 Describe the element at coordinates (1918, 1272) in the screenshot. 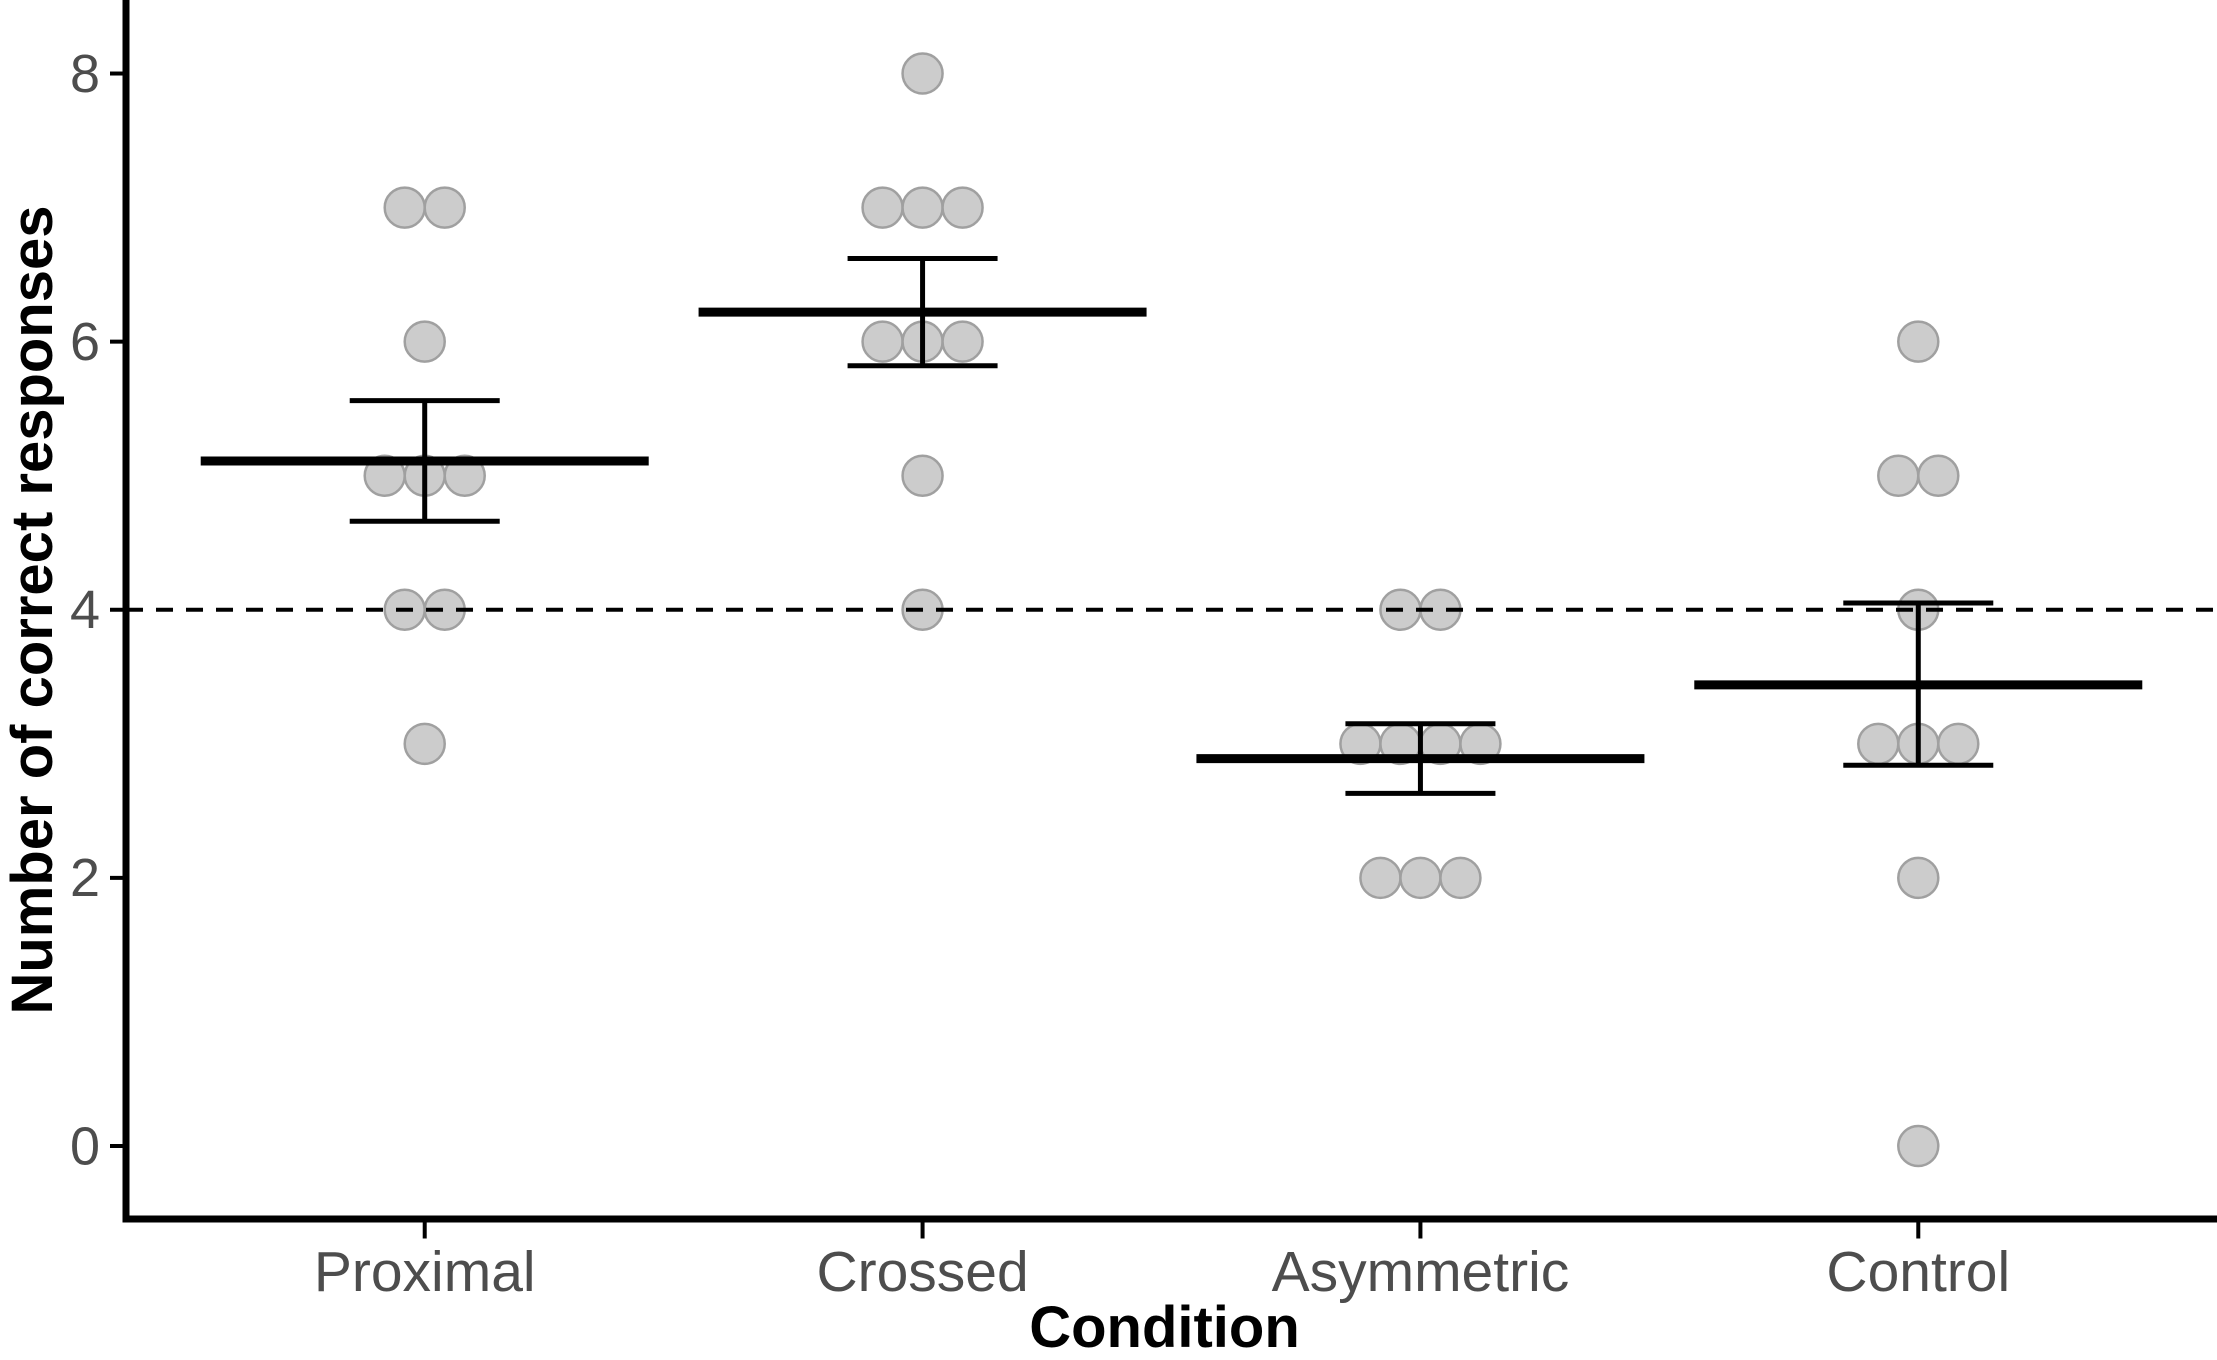

I see `x-tick-label-control: Control` at that location.